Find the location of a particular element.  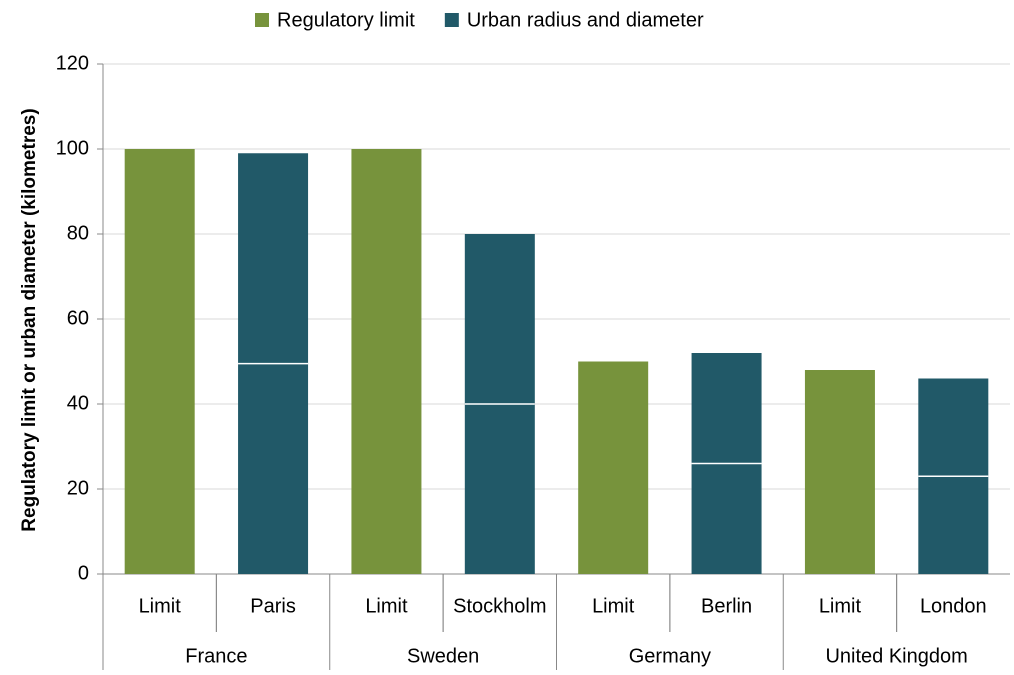

y-tick-label: 40 is located at coordinates (78, 403).